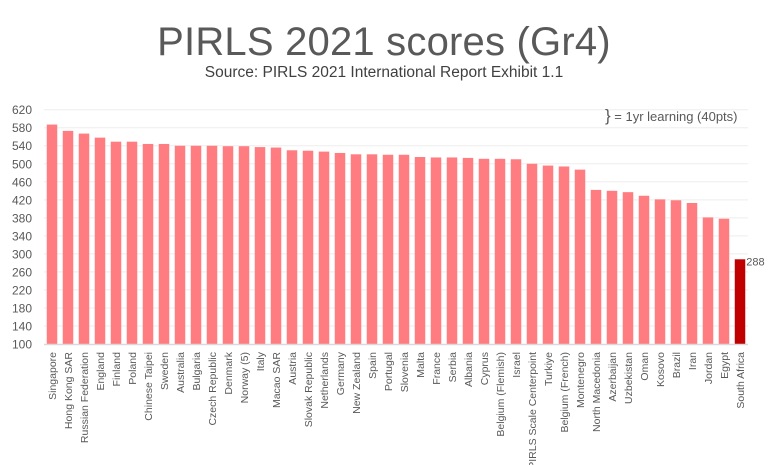  I want to click on y-tick-label: 620, so click(22, 110).